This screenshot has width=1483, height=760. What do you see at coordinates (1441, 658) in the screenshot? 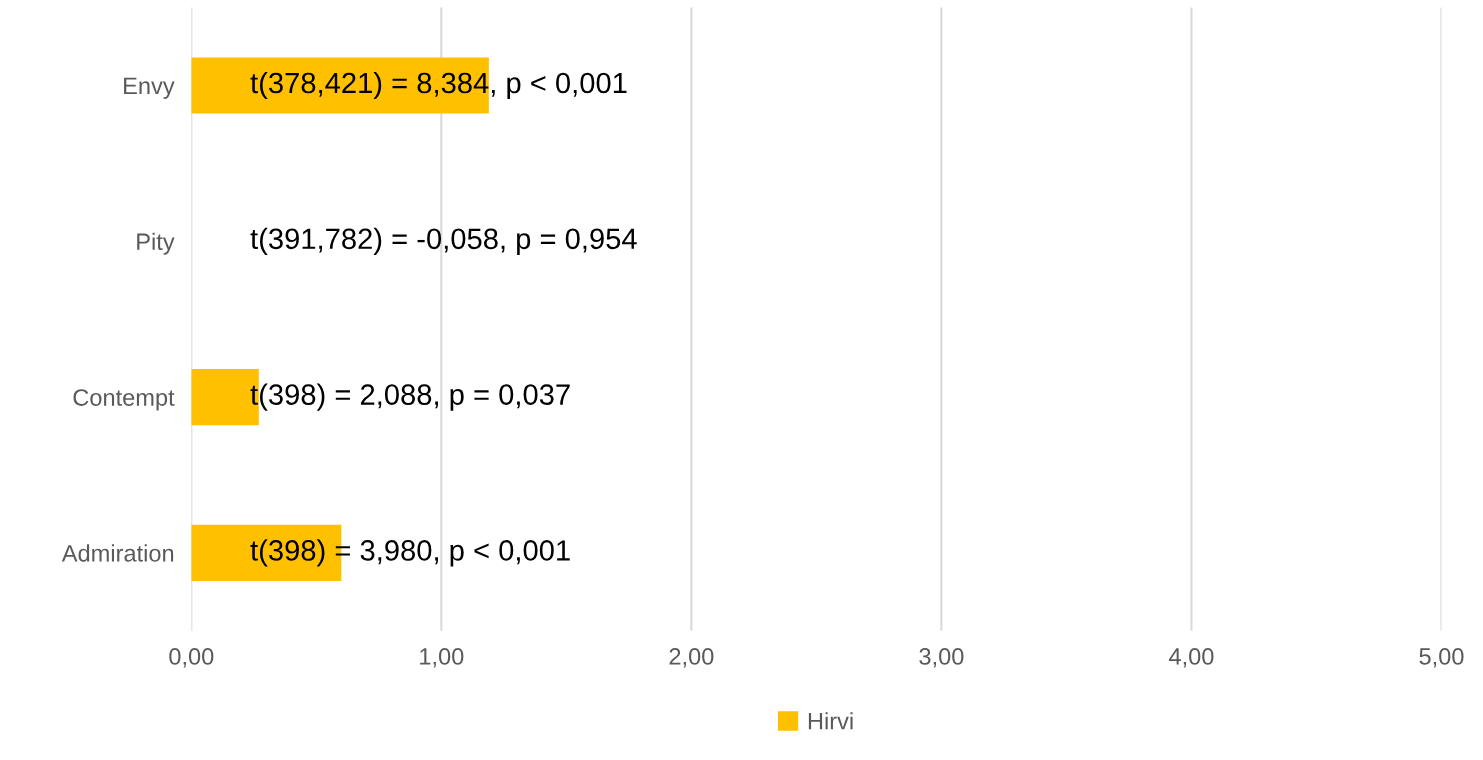
I see `x-tick-label: 5,00` at bounding box center [1441, 658].